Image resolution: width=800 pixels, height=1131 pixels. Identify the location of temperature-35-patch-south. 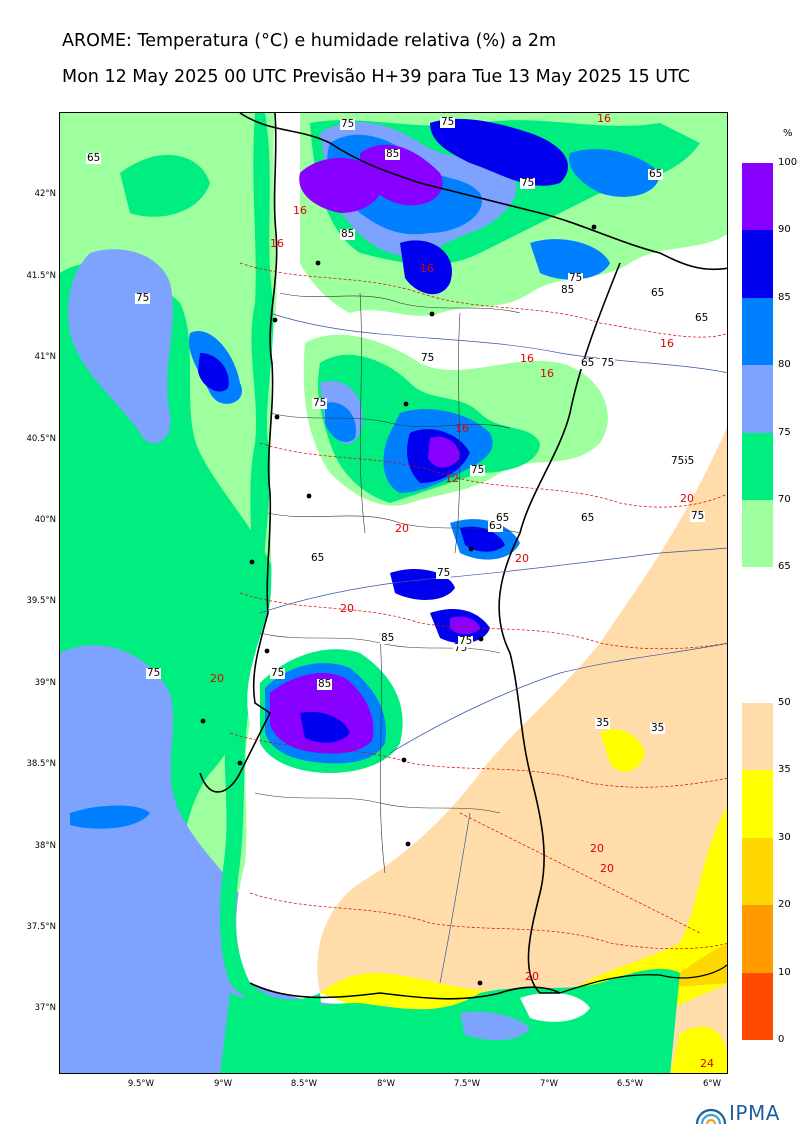
(698, 1049).